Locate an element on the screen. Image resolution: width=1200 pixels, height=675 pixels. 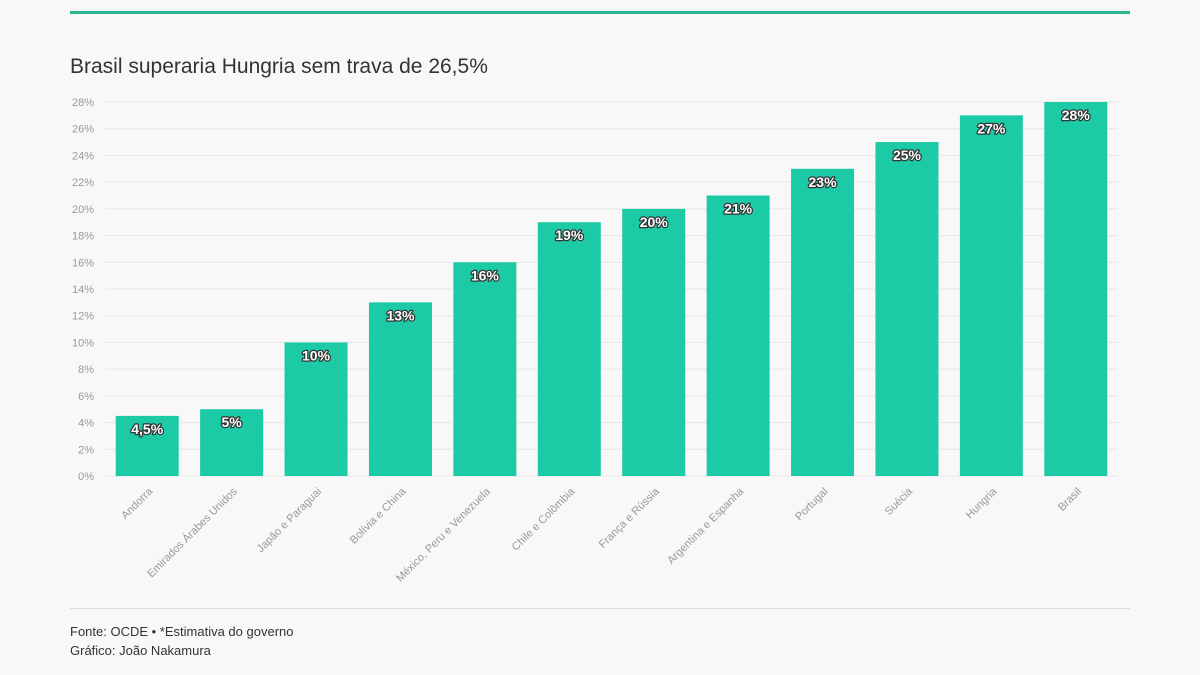
y-tick-label: 4% is located at coordinates (86, 424).